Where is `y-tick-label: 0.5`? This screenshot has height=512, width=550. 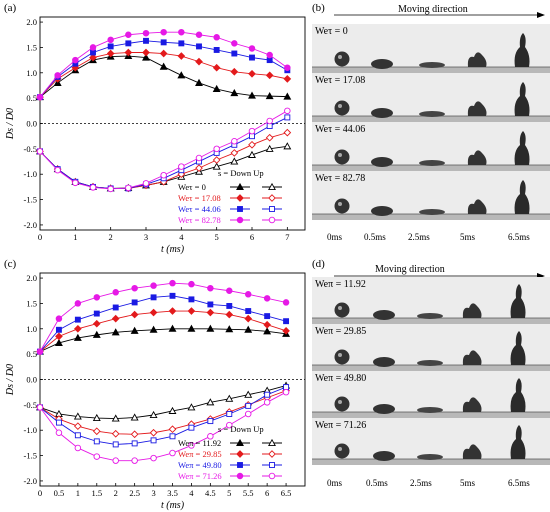 y-tick-label: 0.5 is located at coordinates (31, 98).